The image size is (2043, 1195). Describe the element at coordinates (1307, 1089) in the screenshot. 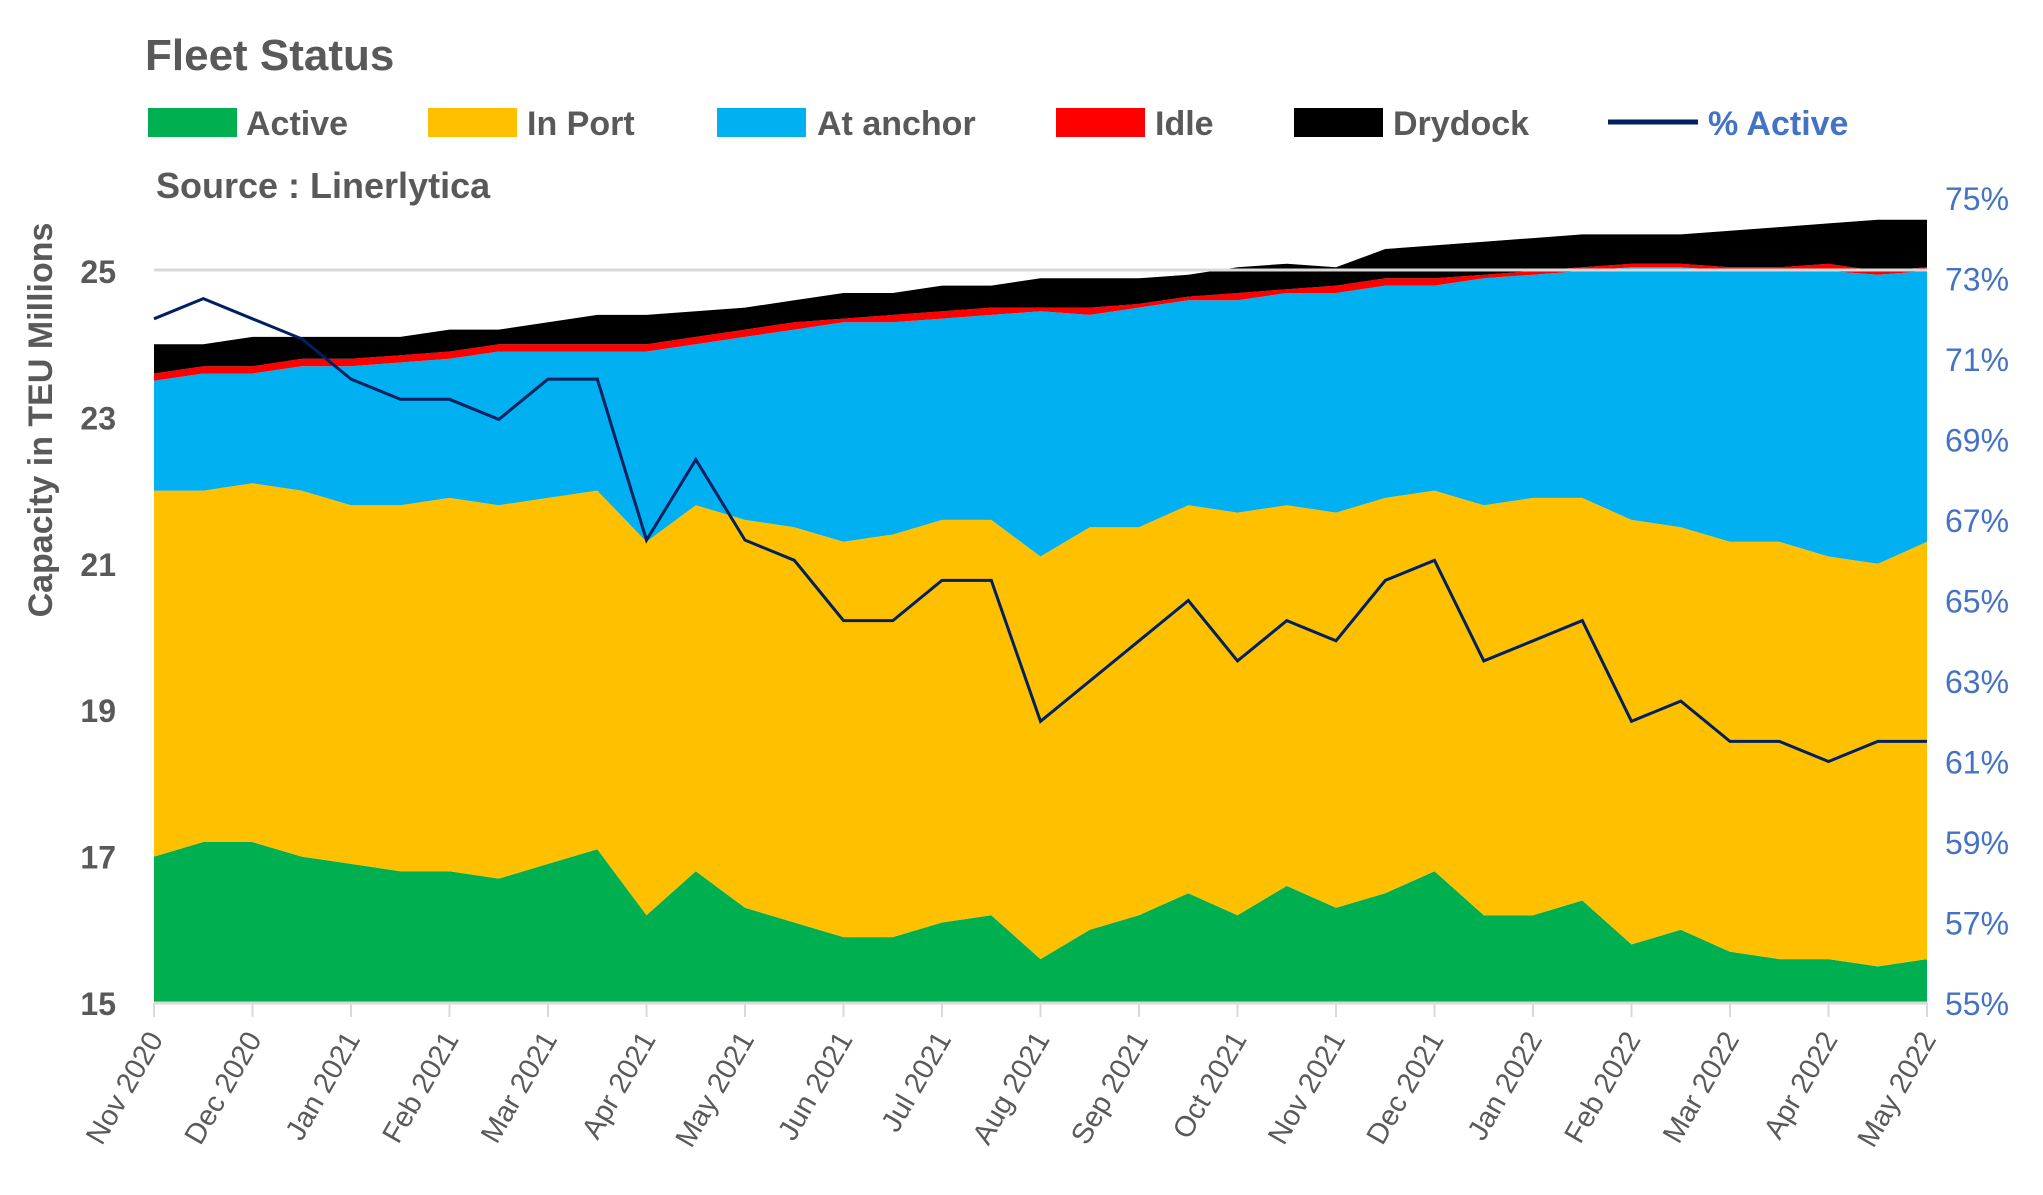

I see `x-tick-label: Nov 2021` at that location.